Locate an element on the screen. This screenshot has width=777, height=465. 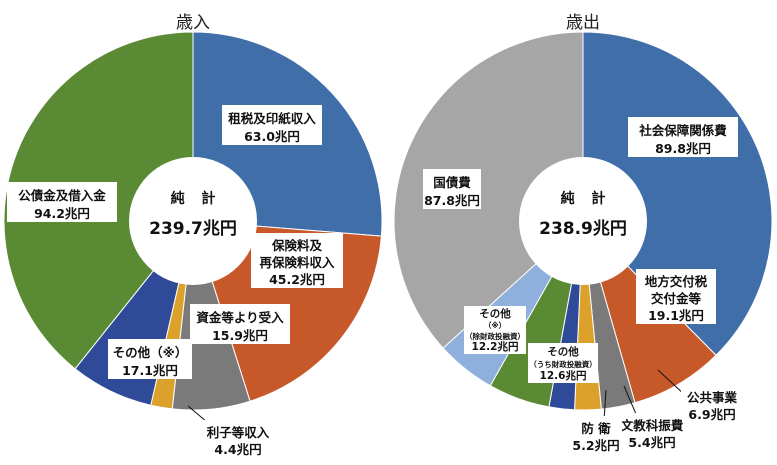
label-1-7-line-0: 国債費 is located at coordinates (452, 182).